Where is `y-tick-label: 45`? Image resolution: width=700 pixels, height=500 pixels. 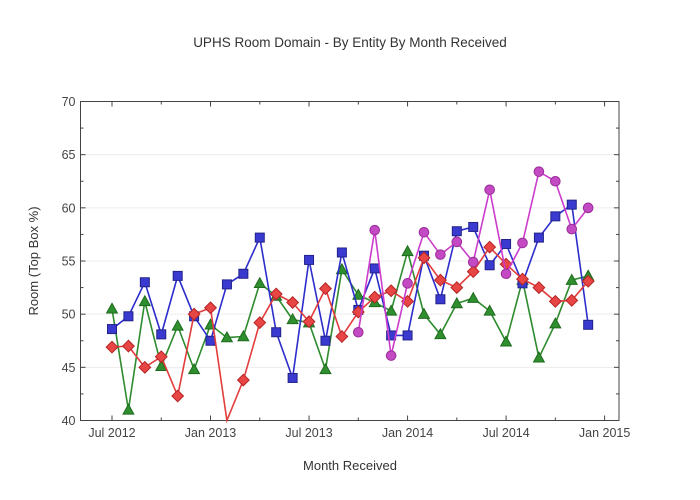
y-tick-label: 45 is located at coordinates (69, 368).